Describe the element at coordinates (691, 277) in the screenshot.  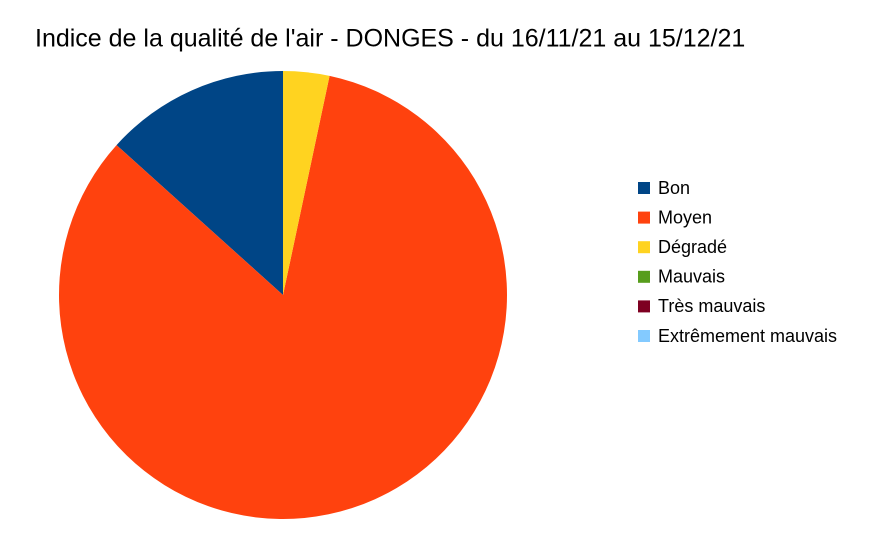
I see `legend-label: Mauvais` at that location.